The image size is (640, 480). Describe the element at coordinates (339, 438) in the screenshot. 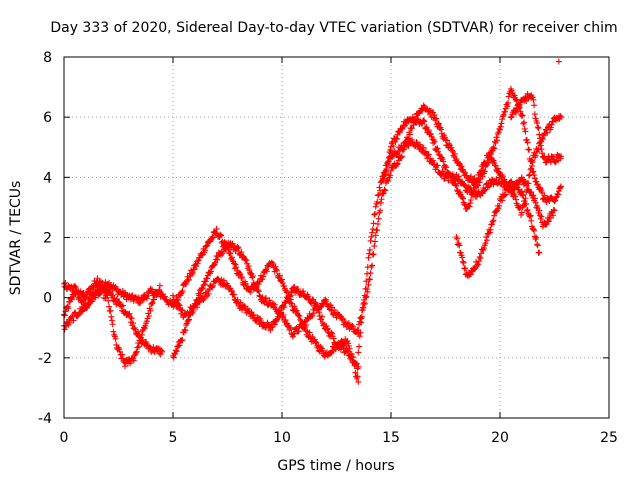

I see `x-tick-labels: 0 5 10 15 20 25` at that location.